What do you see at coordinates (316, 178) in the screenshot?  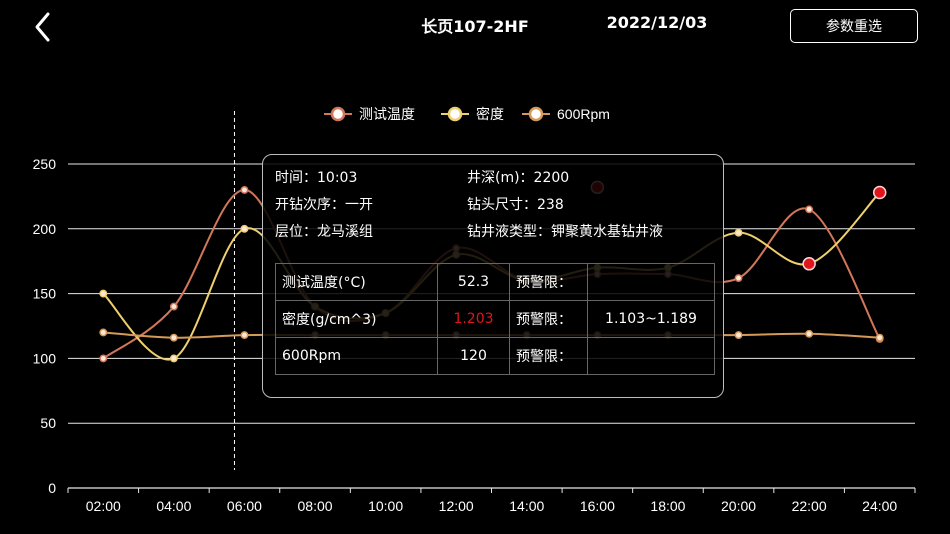 I see `tooltip-time: 时间：10:03` at bounding box center [316, 178].